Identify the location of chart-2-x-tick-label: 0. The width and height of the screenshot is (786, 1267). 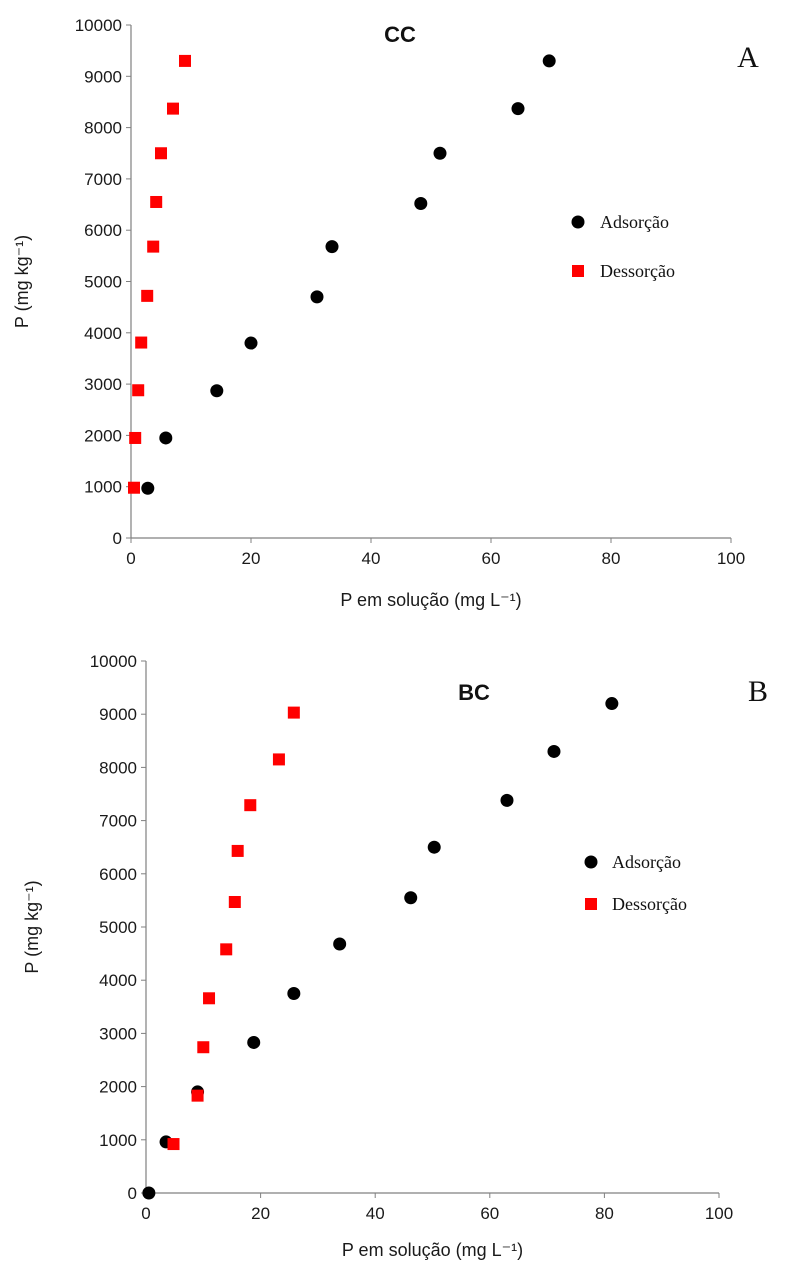
(145, 1213).